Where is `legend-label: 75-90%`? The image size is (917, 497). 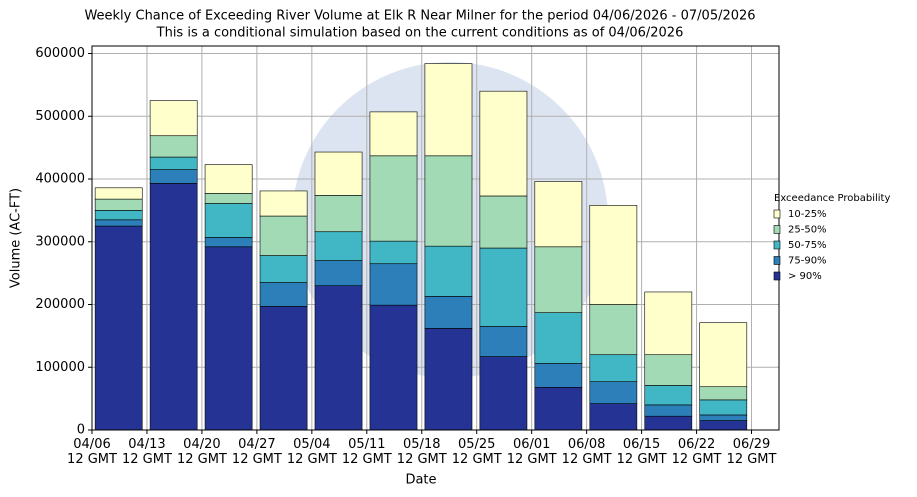 legend-label: 75-90% is located at coordinates (807, 261).